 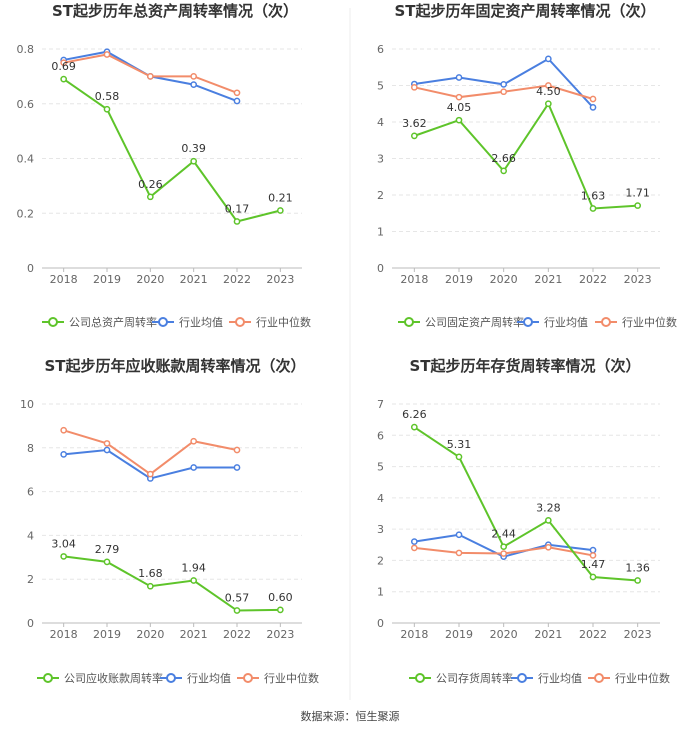 What do you see at coordinates (26, 49) in the screenshot?
I see `y-tick-label: 0.8` at bounding box center [26, 49].